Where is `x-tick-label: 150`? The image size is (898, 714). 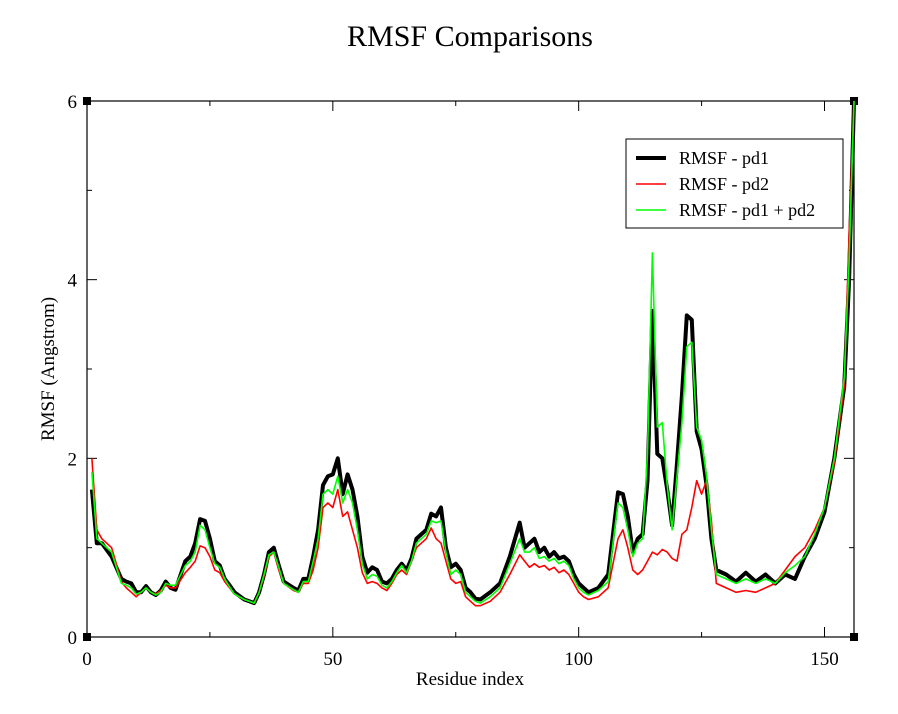 x-tick-label: 150 is located at coordinates (824, 659).